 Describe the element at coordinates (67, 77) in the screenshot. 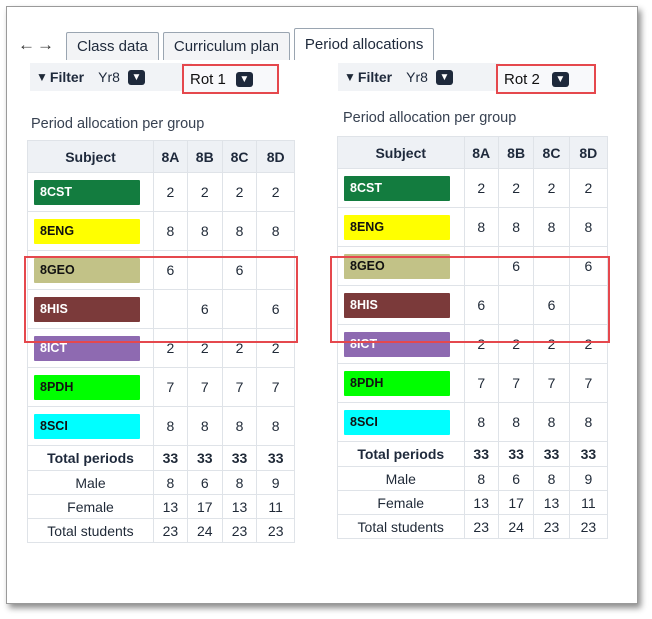

I see `left-filter-button: Filter` at that location.